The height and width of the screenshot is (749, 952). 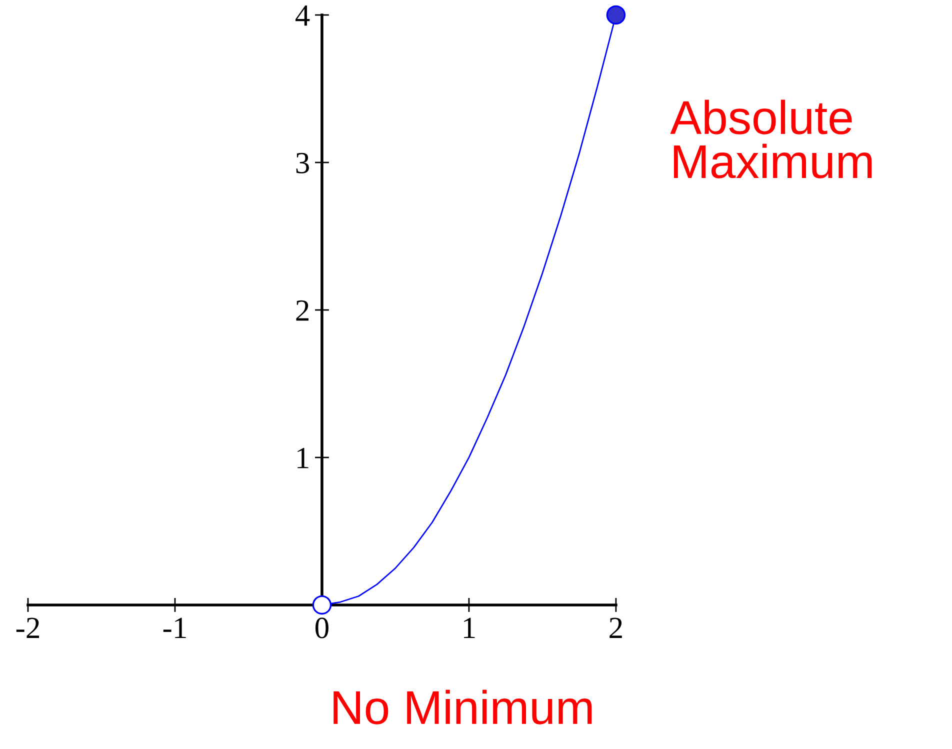 What do you see at coordinates (321, 628) in the screenshot?
I see `x-tick-label: 0` at bounding box center [321, 628].